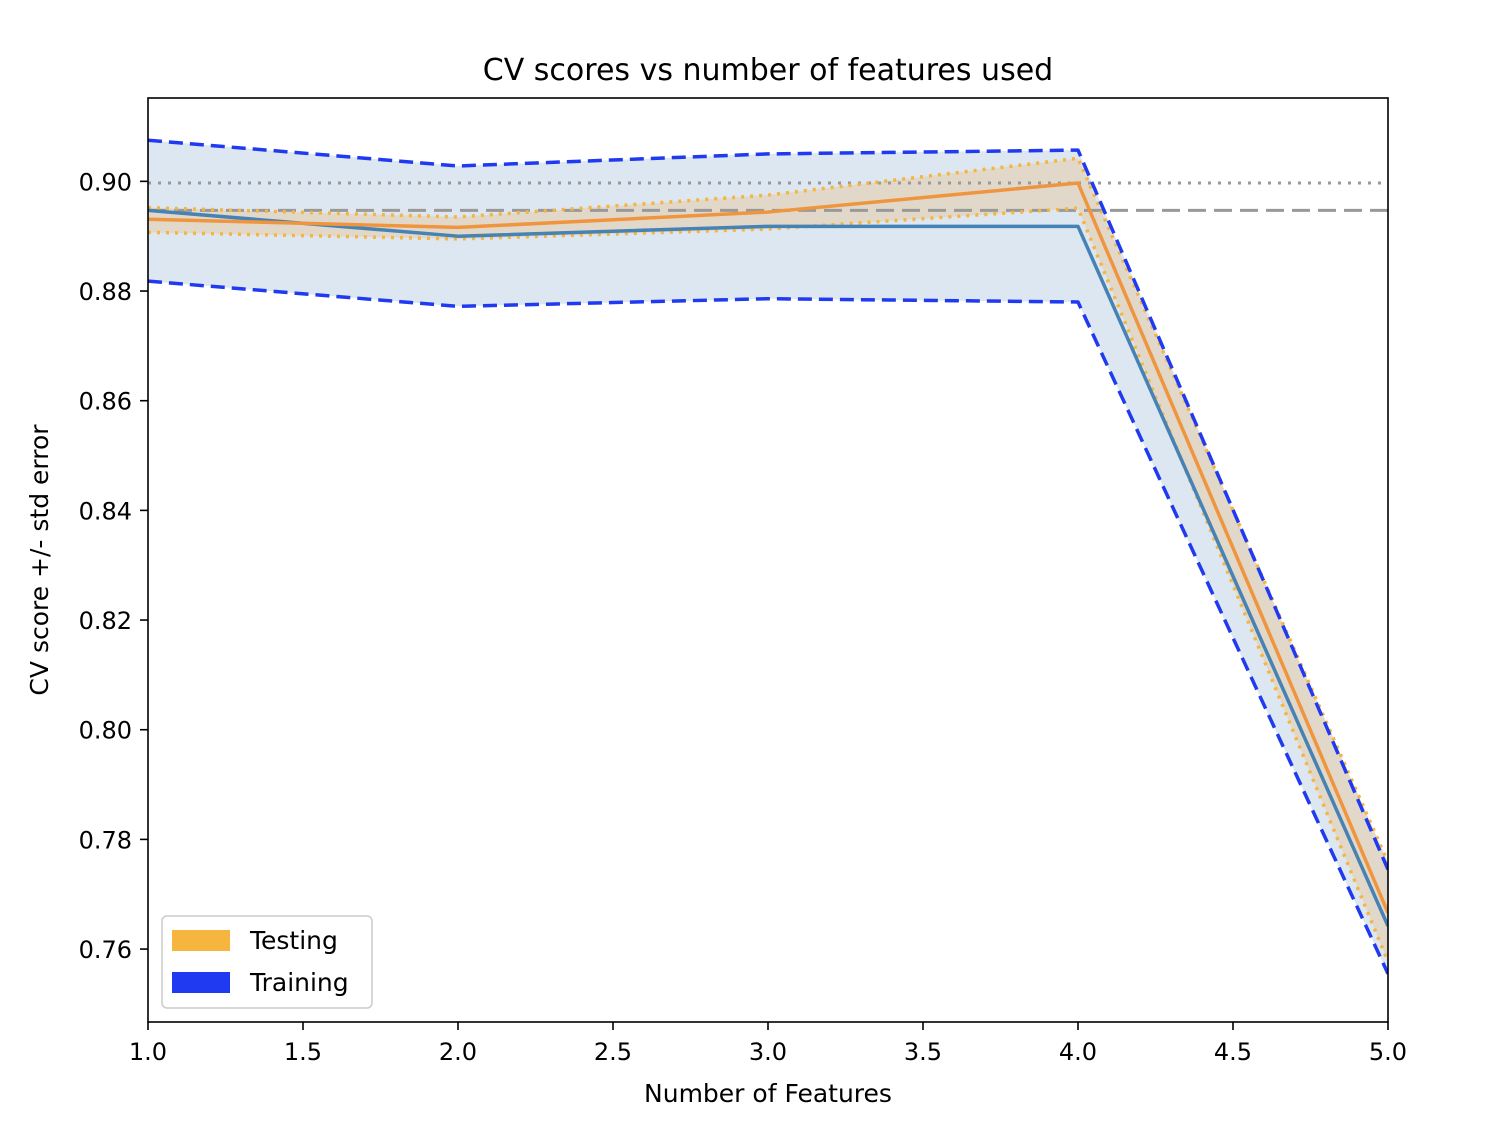 This screenshot has height=1138, width=1504. What do you see at coordinates (458, 1052) in the screenshot?
I see `x-tick-label: 2.0` at bounding box center [458, 1052].